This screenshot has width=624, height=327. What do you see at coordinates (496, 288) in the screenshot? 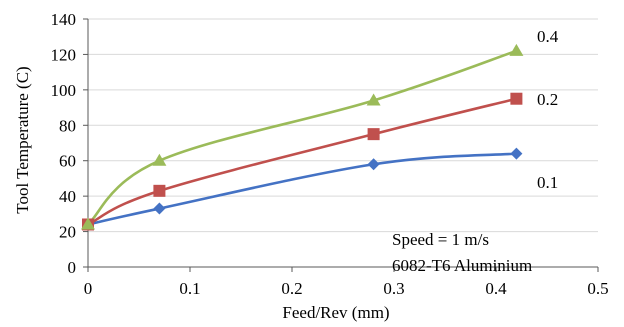
I see `x-tick-0.4: 0.4` at bounding box center [496, 288].